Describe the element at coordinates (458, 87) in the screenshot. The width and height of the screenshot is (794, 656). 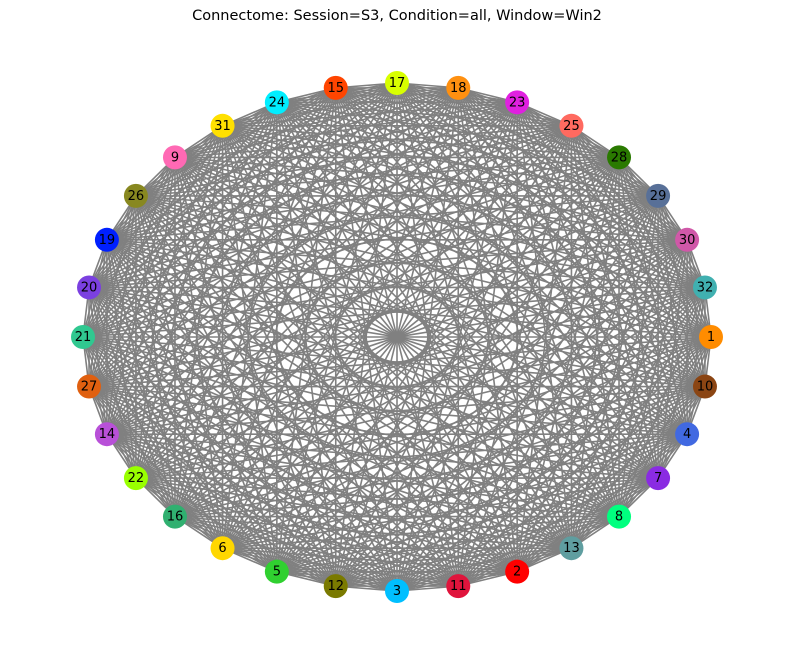
I see `node-18: 18` at that location.